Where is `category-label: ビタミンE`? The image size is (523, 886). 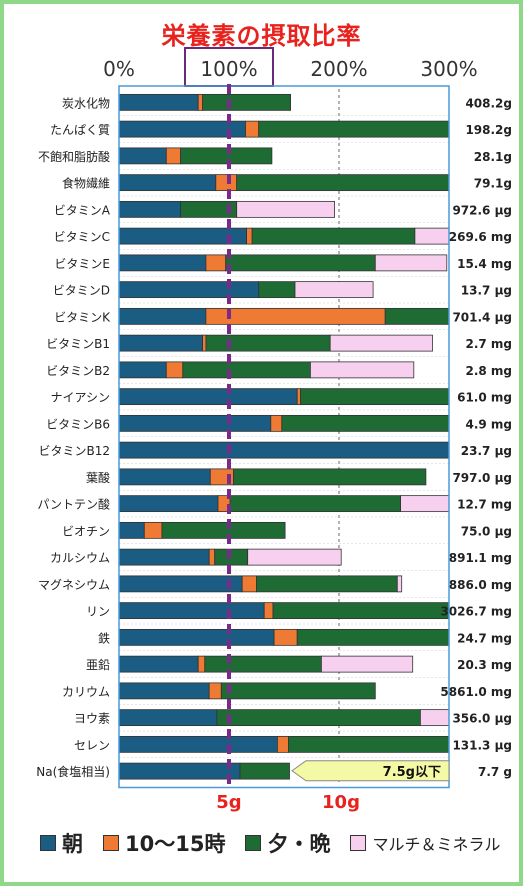 category-label: ビタミンE is located at coordinates (82, 264).